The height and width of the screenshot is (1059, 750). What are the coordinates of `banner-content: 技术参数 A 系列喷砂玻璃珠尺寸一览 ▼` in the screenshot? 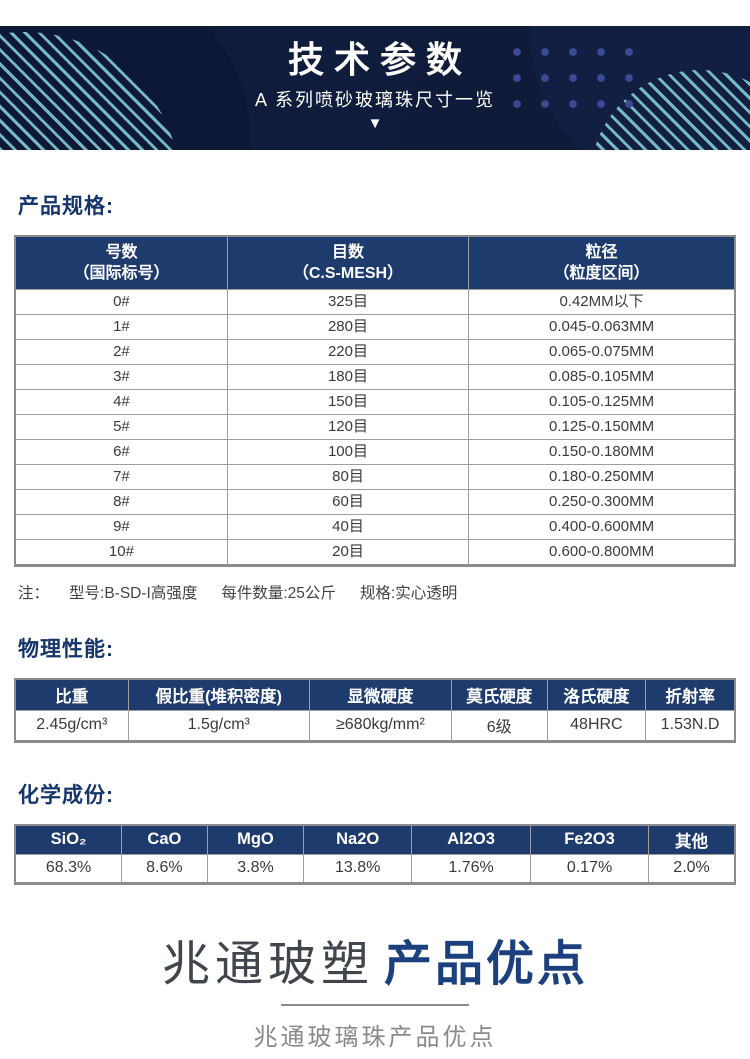 It's located at (375, 78).